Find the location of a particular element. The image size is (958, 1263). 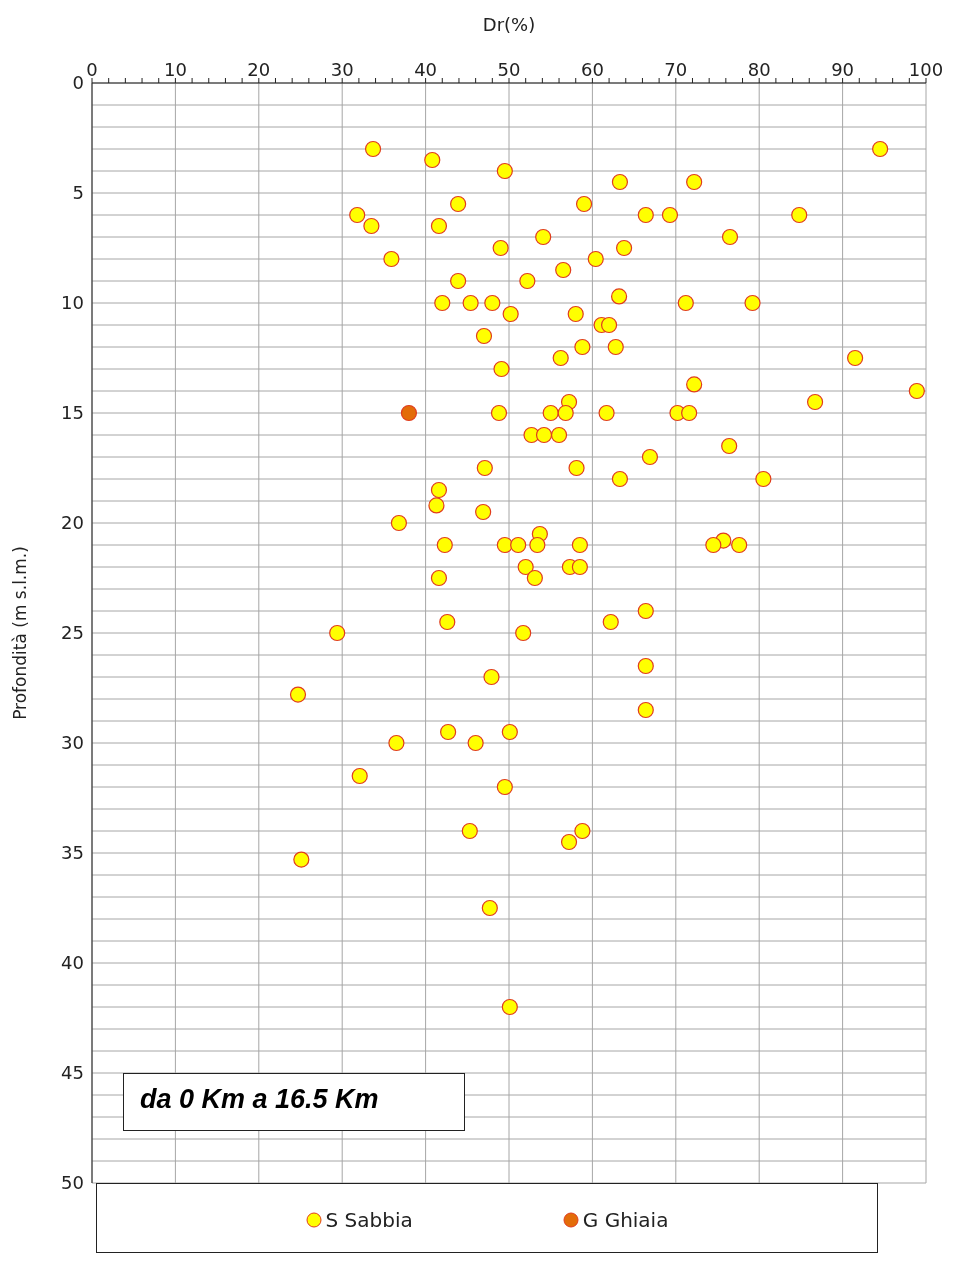

x-tick-label: 50 is located at coordinates (509, 69).